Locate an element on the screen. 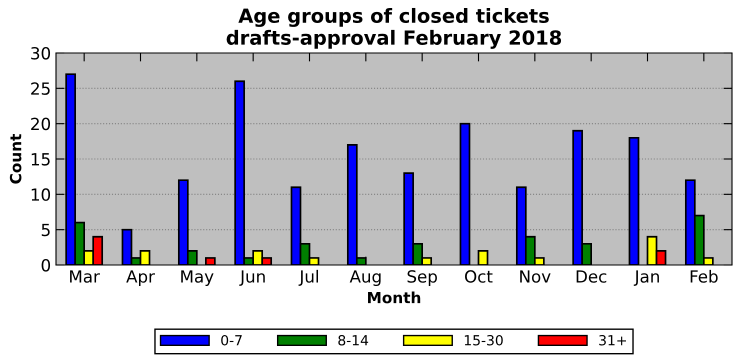  x-tick-label: Nov is located at coordinates (535, 276).